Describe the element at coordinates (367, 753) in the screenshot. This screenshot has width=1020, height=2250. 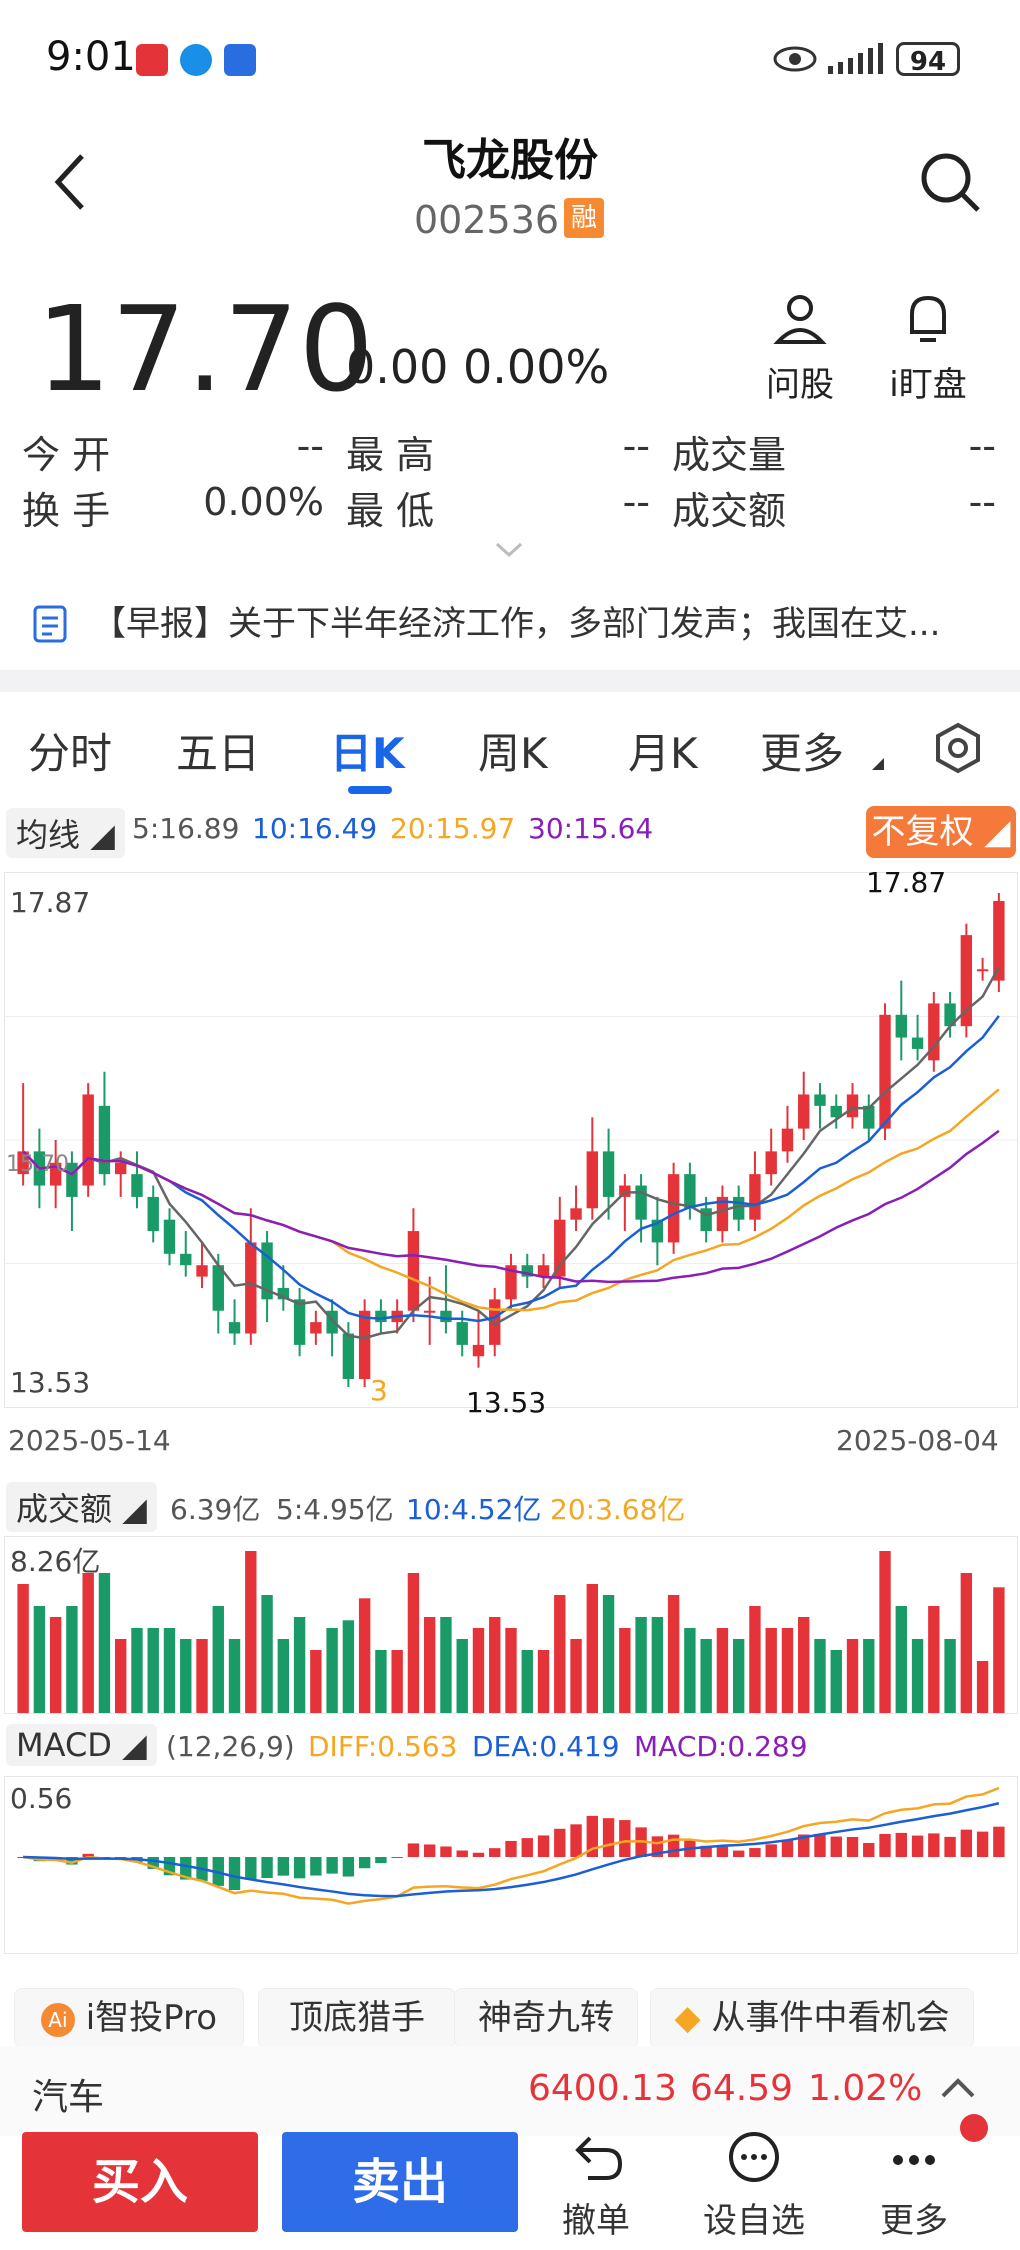
I see `tab-2: 日K` at that location.